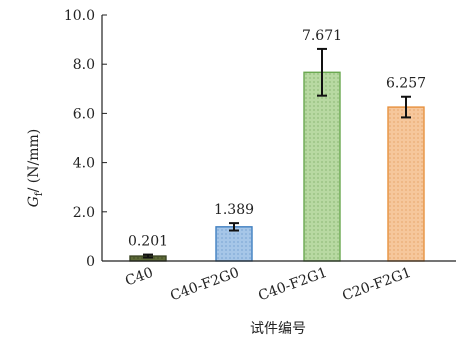  What do you see at coordinates (34, 201) in the screenshot?
I see `y-axis-title-symbol: G` at bounding box center [34, 201].